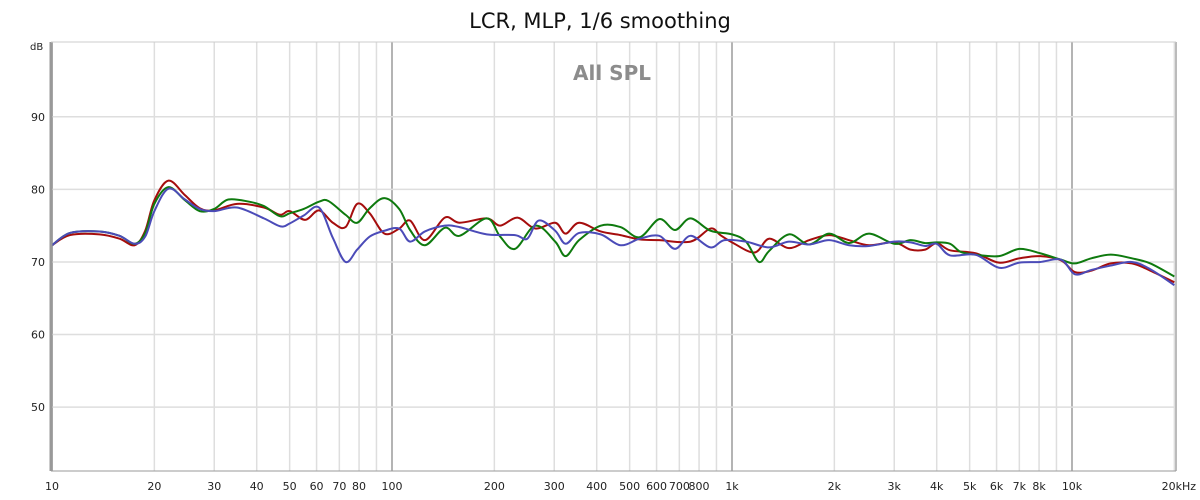 This screenshot has height=500, width=1200. Describe the element at coordinates (38, 189) in the screenshot. I see `y-tick-label: 80` at that location.